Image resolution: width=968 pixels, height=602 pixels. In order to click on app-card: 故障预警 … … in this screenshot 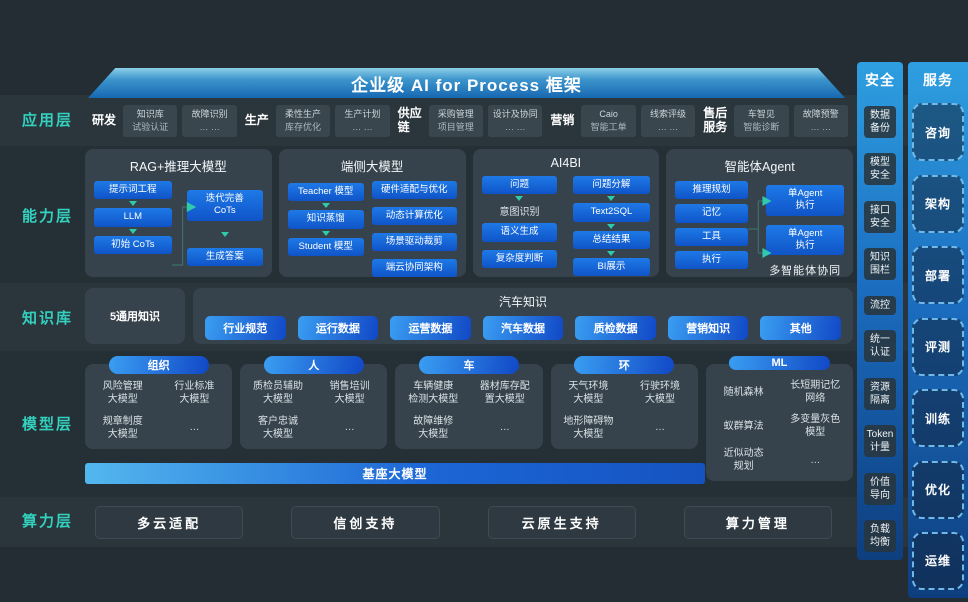, I will do `click(820, 121)`.